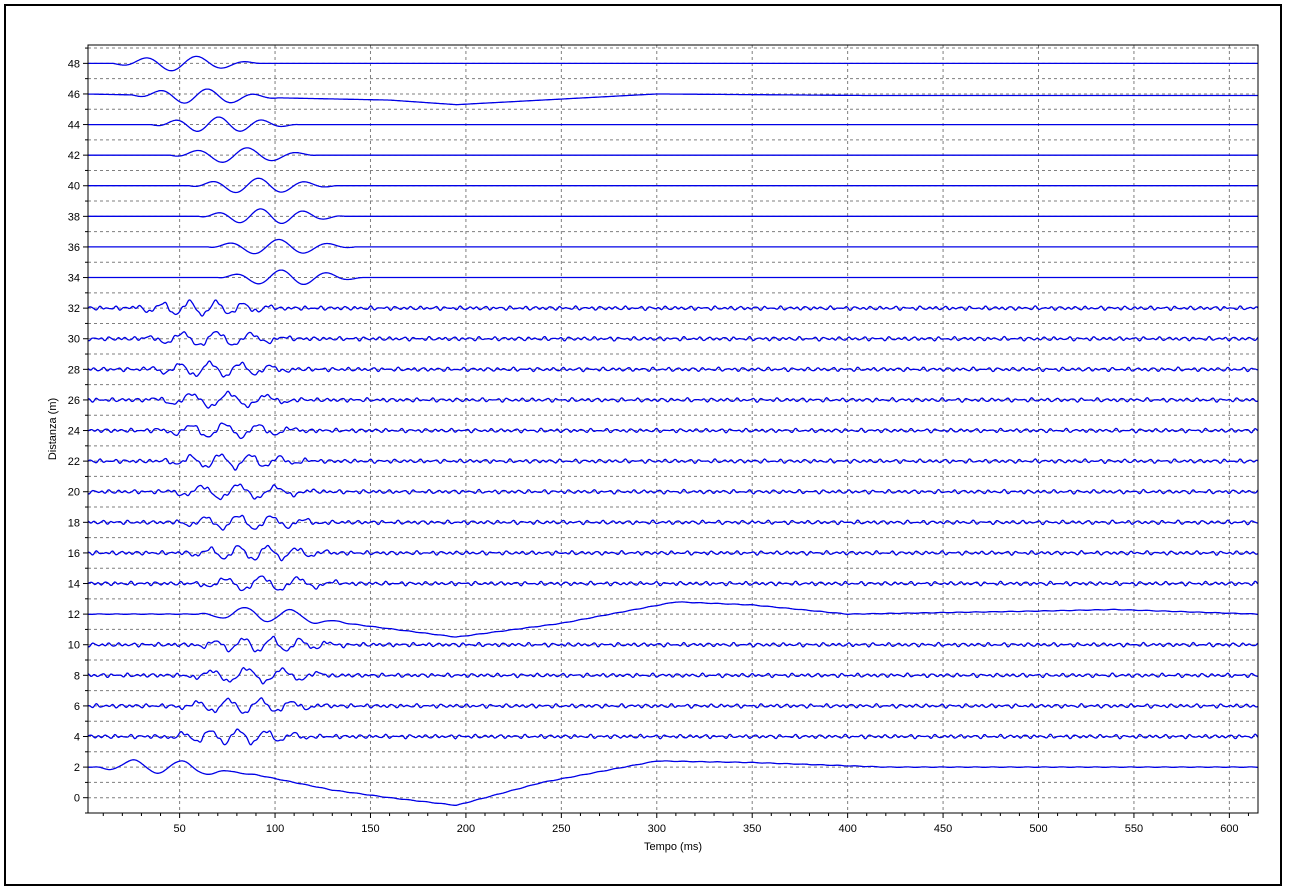 This screenshot has height=894, width=1290. I want to click on y-tick-label: 4, so click(77, 738).